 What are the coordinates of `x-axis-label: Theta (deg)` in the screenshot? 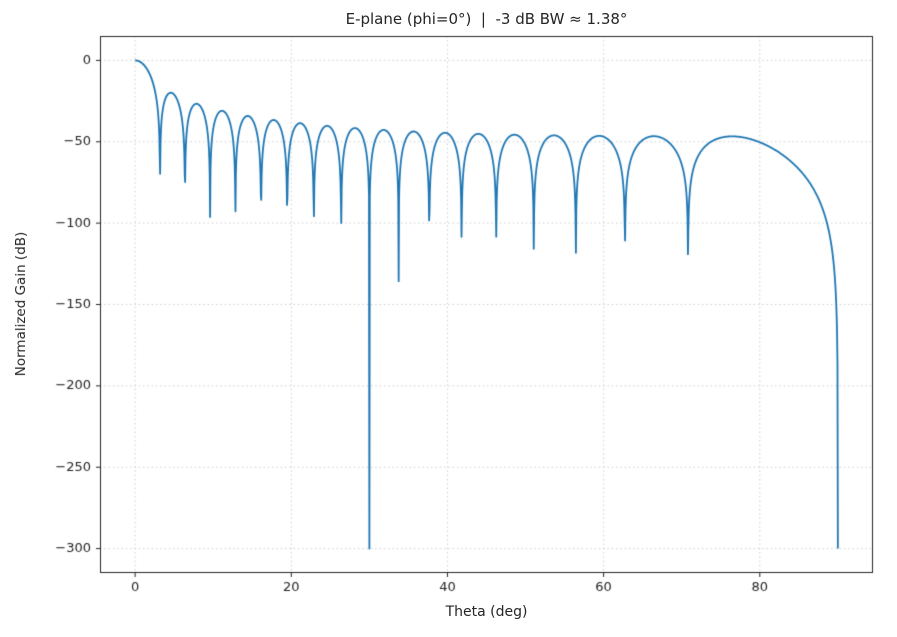 It's located at (486, 612).